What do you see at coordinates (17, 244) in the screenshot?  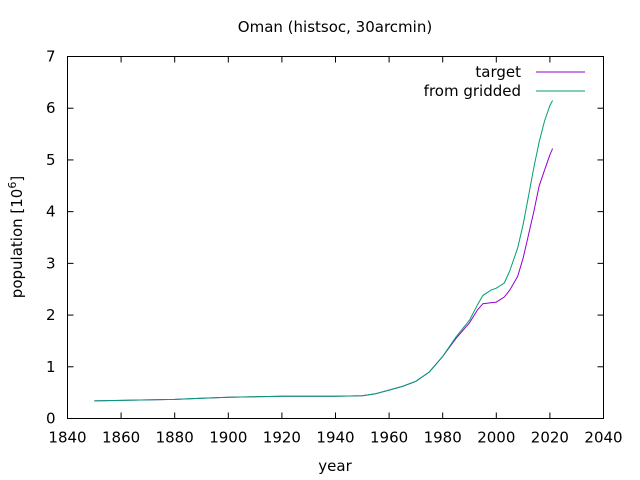 I see `y-axis-title-main: population [10` at bounding box center [17, 244].